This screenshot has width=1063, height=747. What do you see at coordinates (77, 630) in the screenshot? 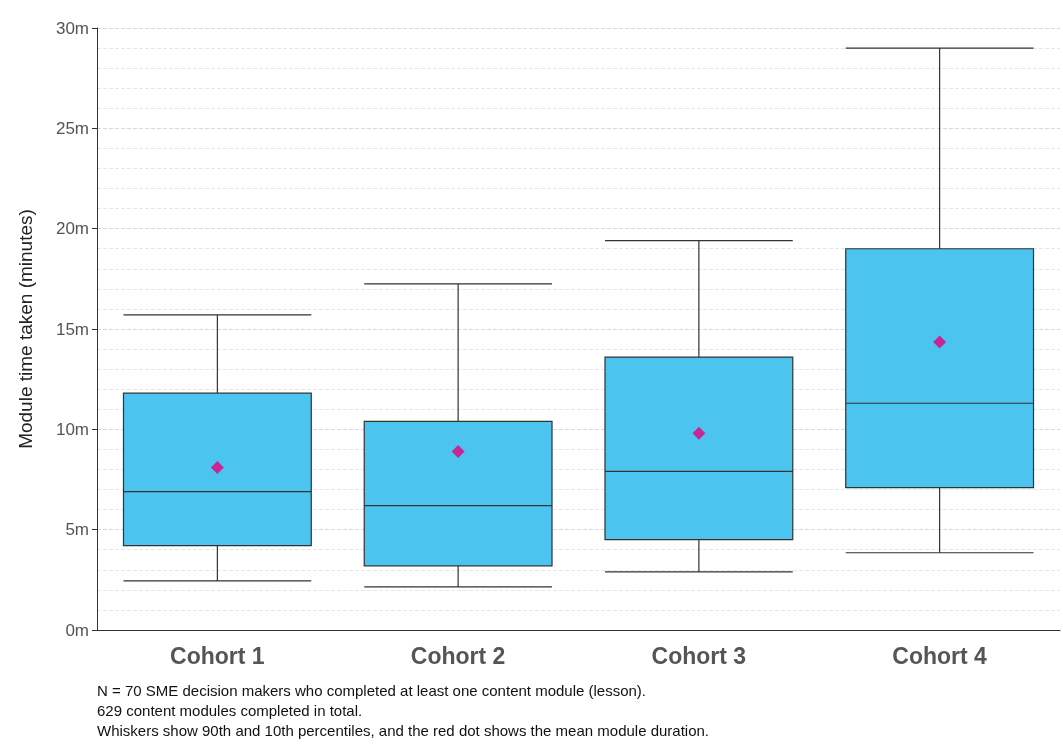
I see `y-tick-label: 0m` at bounding box center [77, 630].